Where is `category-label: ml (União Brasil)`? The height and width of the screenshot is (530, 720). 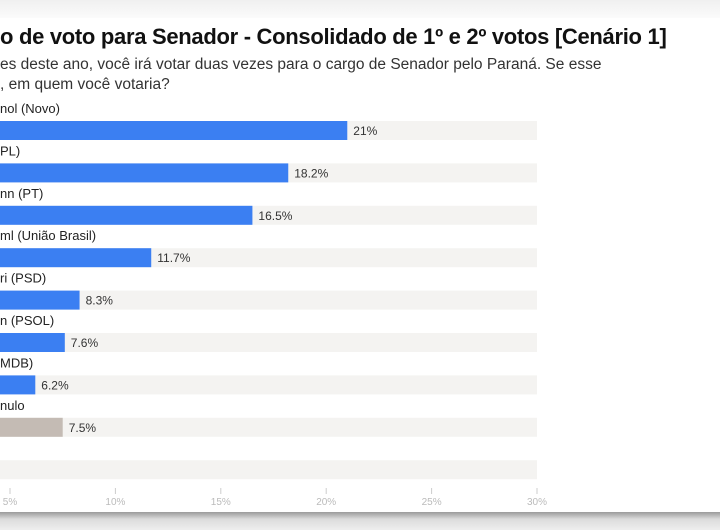 category-label: ml (União Brasil) is located at coordinates (48, 235).